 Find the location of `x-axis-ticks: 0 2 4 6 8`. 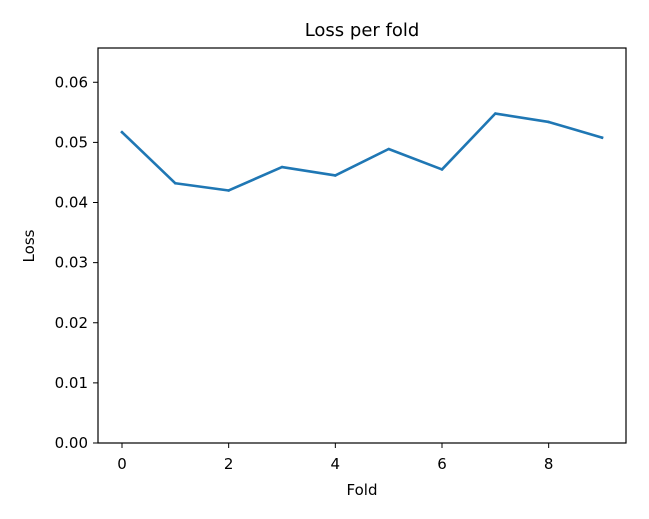

x-axis-ticks: 0 2 4 6 8 is located at coordinates (335, 458).